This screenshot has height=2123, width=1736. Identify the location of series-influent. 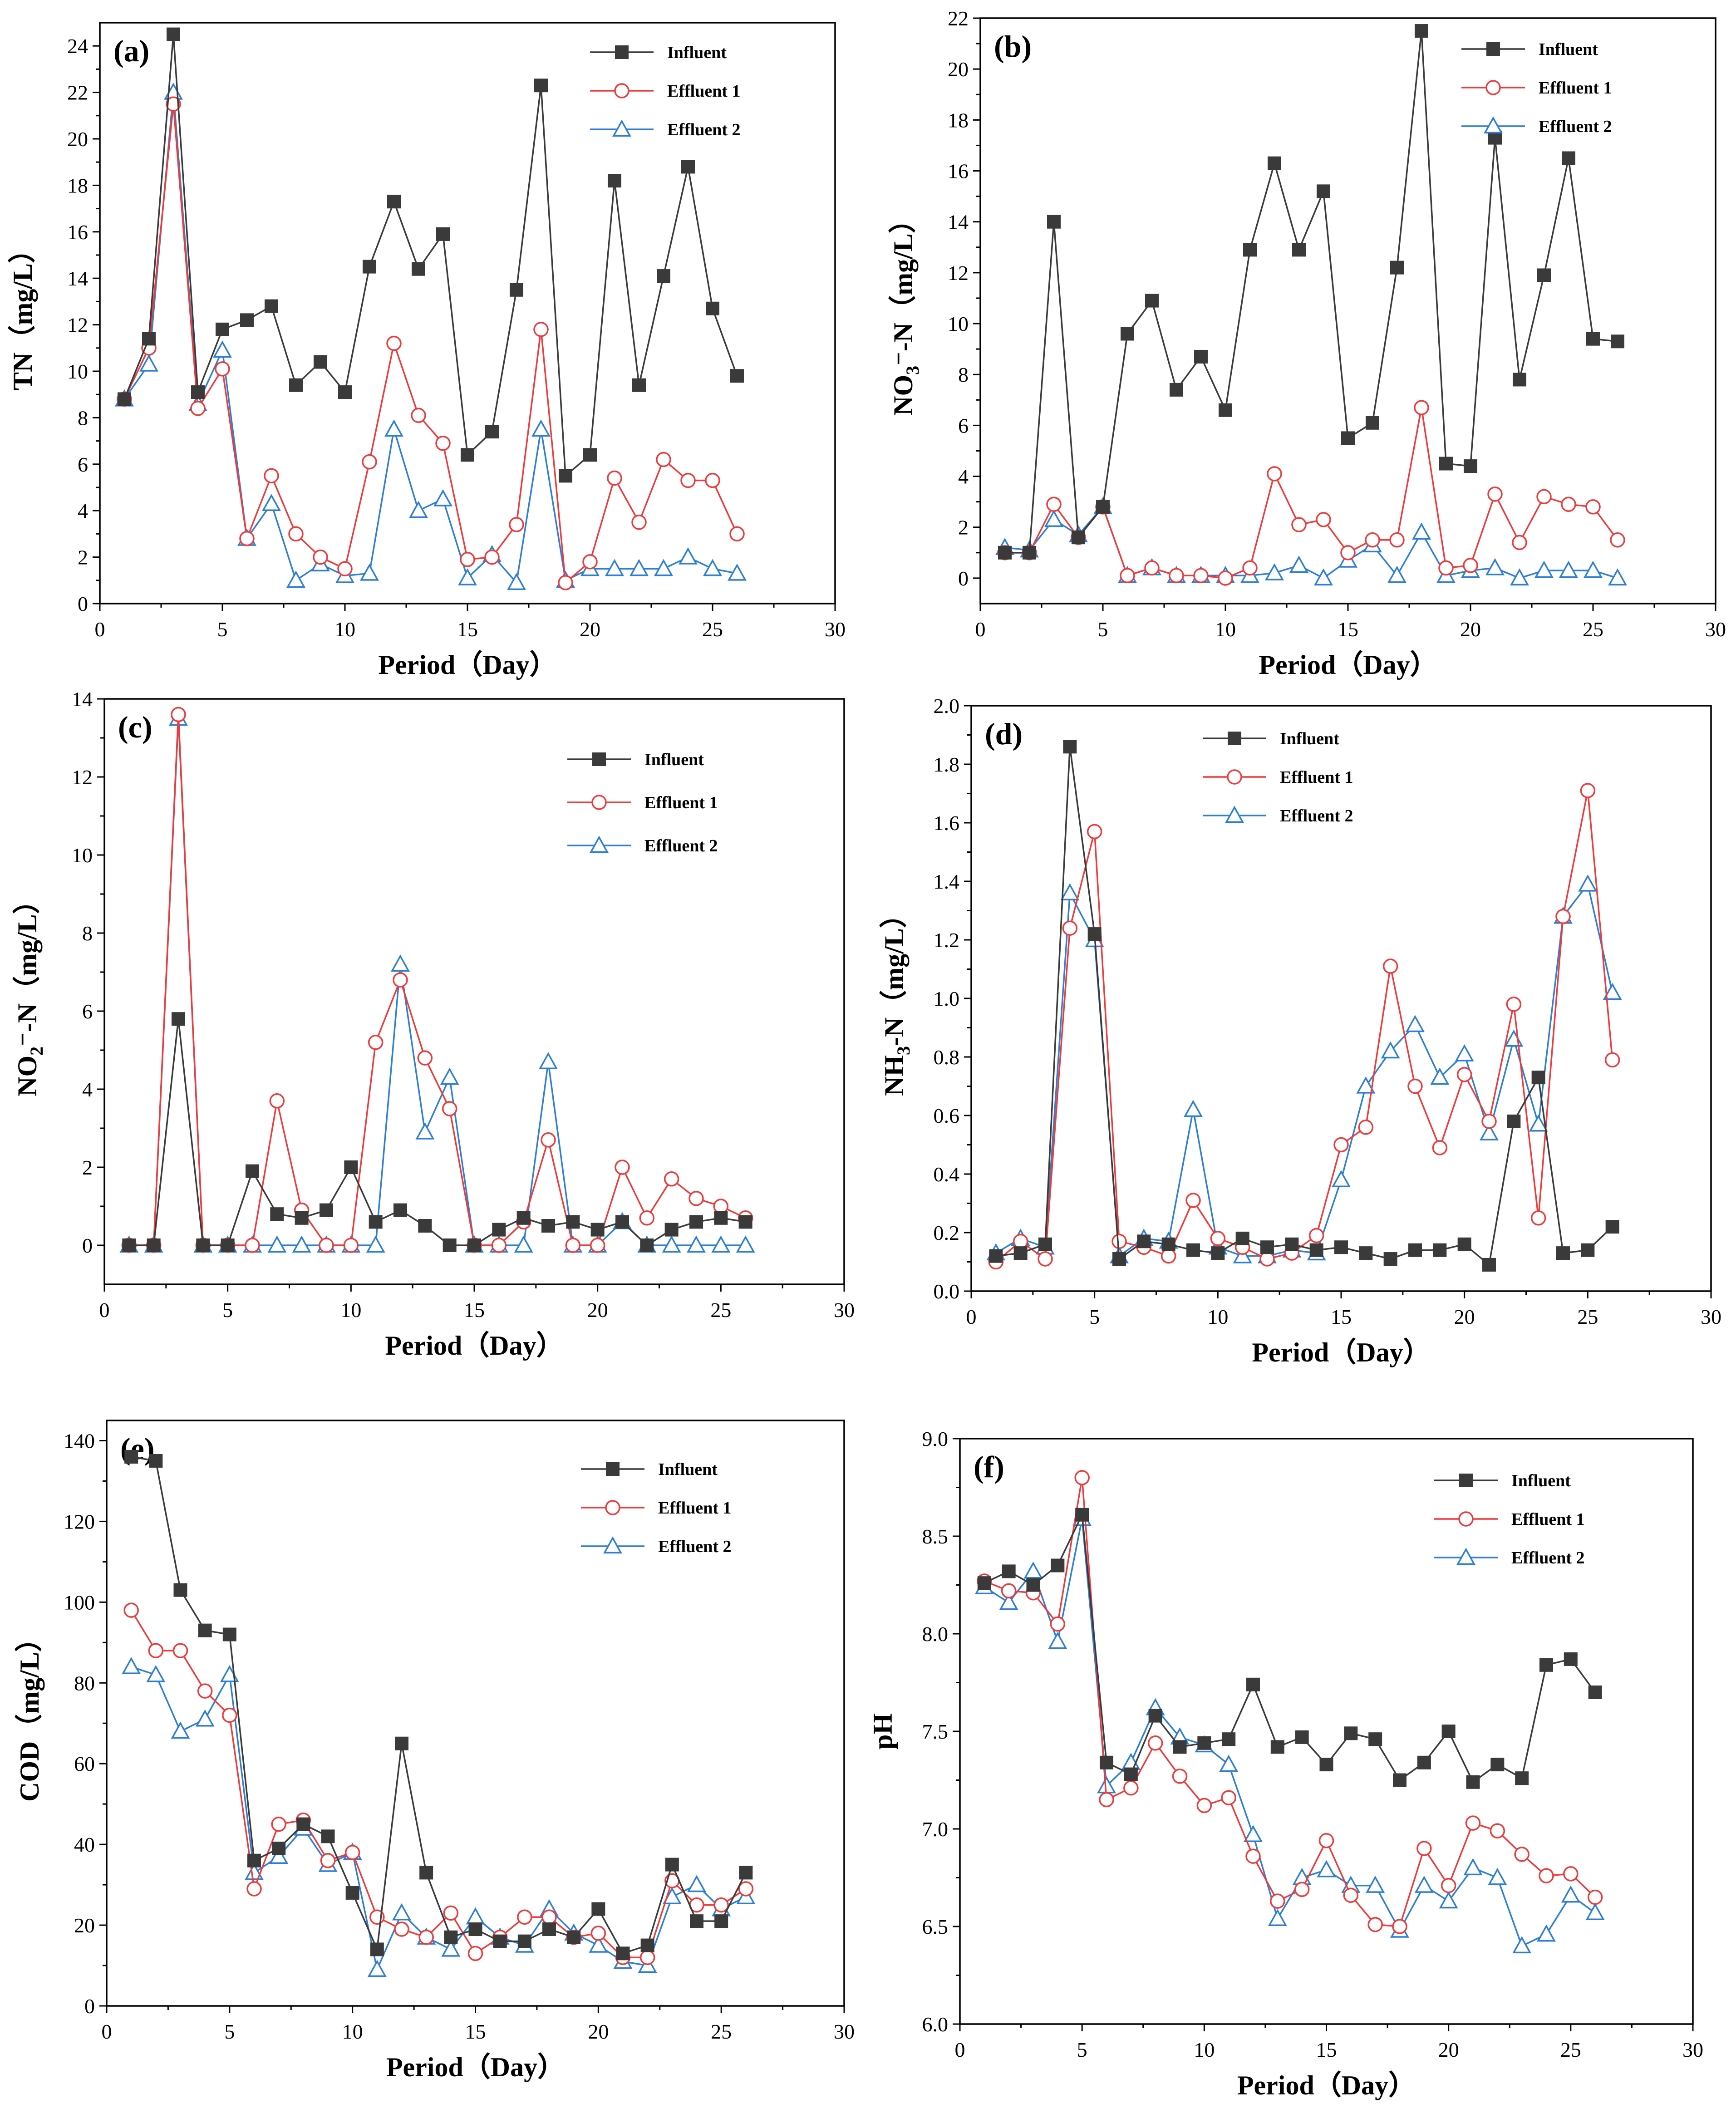
(1311, 292).